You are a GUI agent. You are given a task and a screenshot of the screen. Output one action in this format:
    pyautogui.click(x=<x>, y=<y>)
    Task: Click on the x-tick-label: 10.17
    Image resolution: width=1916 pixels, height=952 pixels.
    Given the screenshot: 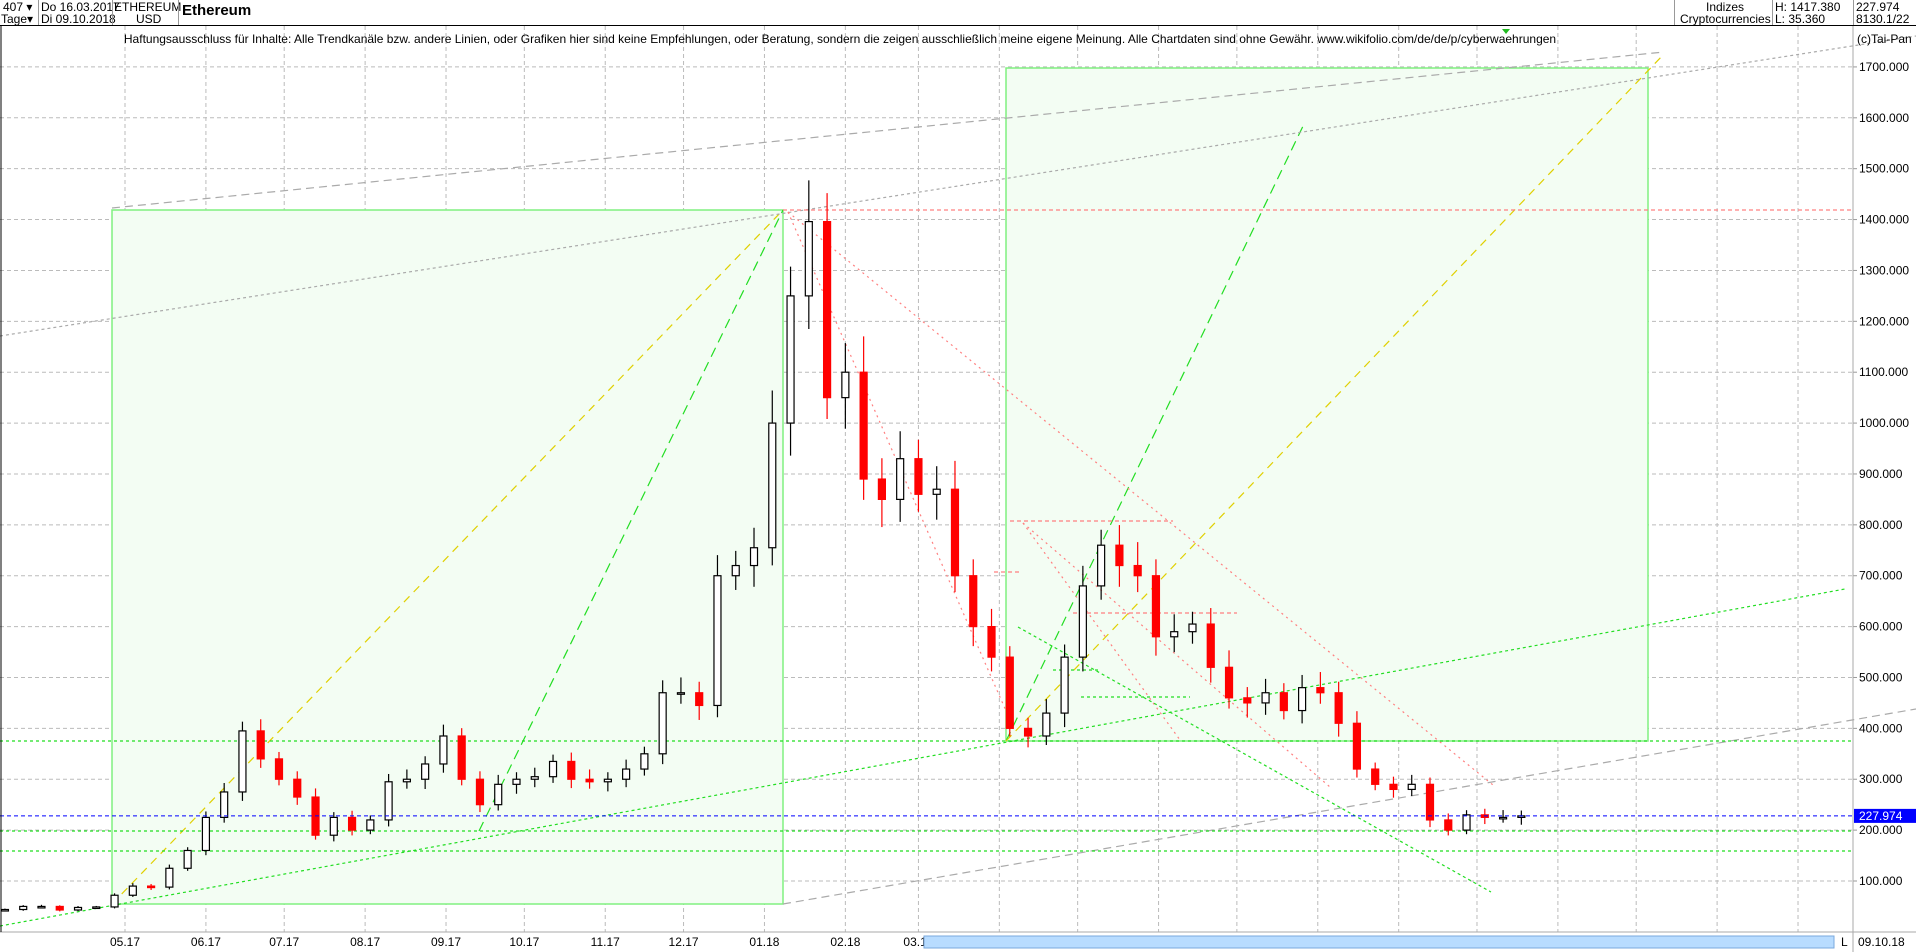 What is the action you would take?
    pyautogui.click(x=524, y=942)
    